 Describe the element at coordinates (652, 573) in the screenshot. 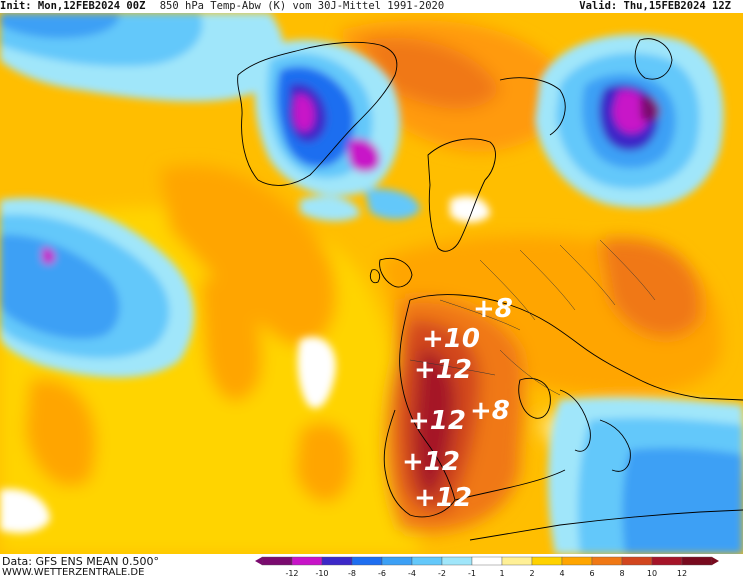

I see `colorbar-tick-label: 10` at that location.